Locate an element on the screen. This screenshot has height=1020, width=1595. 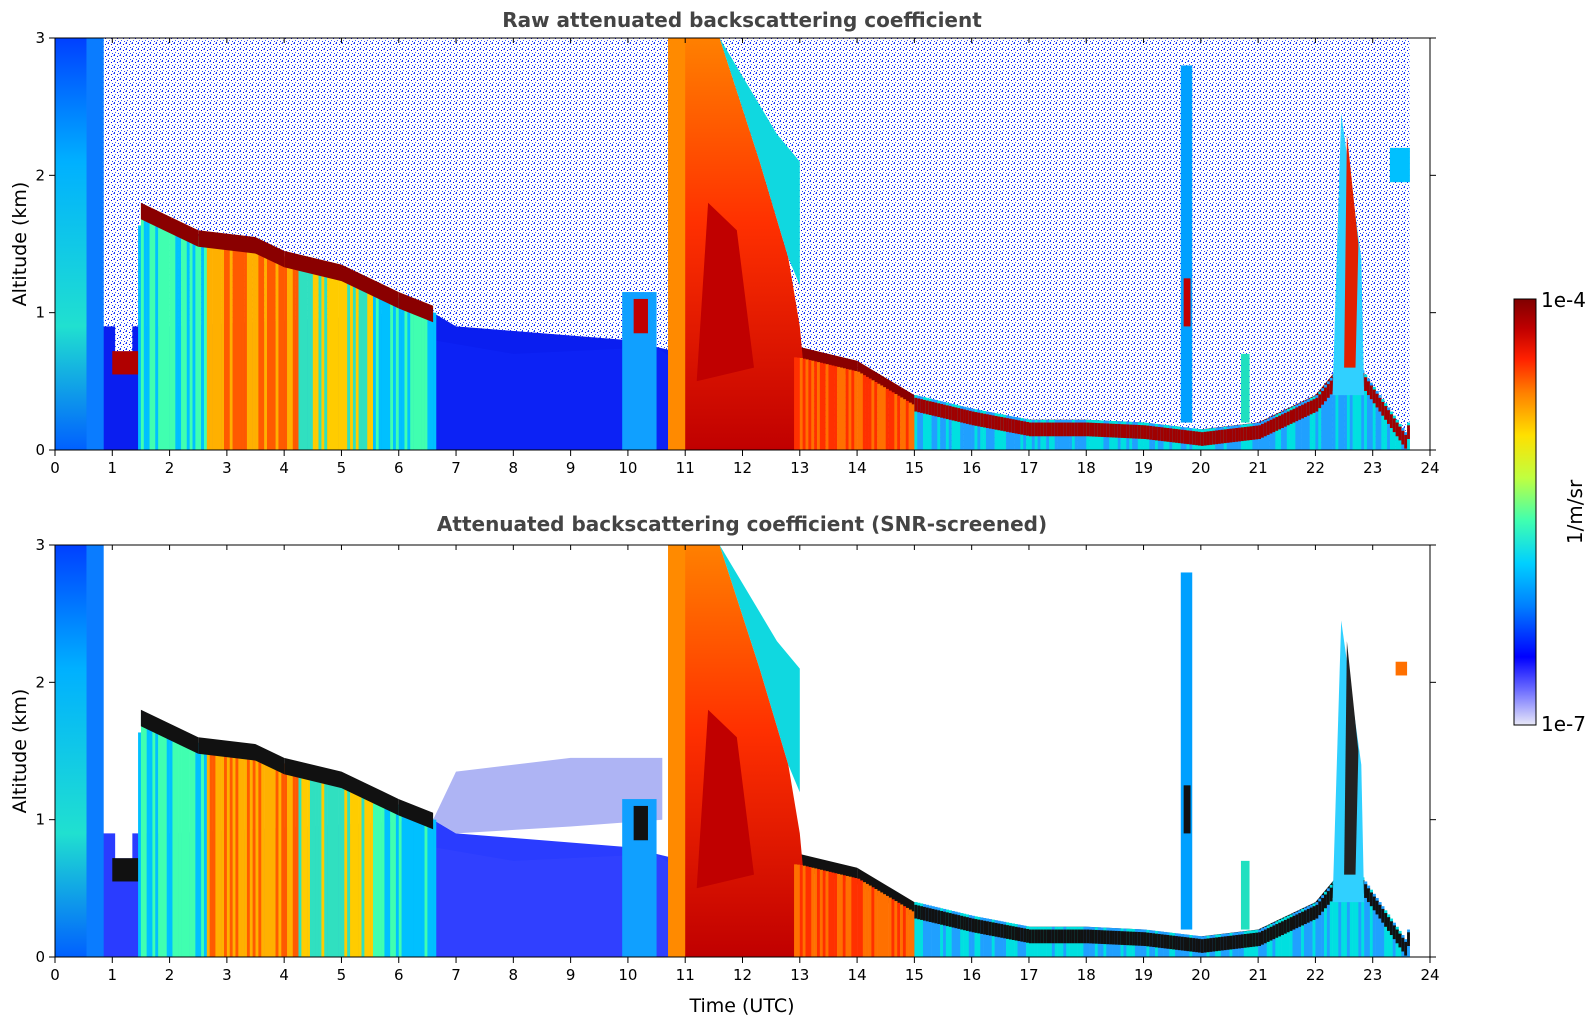
y-tick-label: 3 is located at coordinates (40, 38).